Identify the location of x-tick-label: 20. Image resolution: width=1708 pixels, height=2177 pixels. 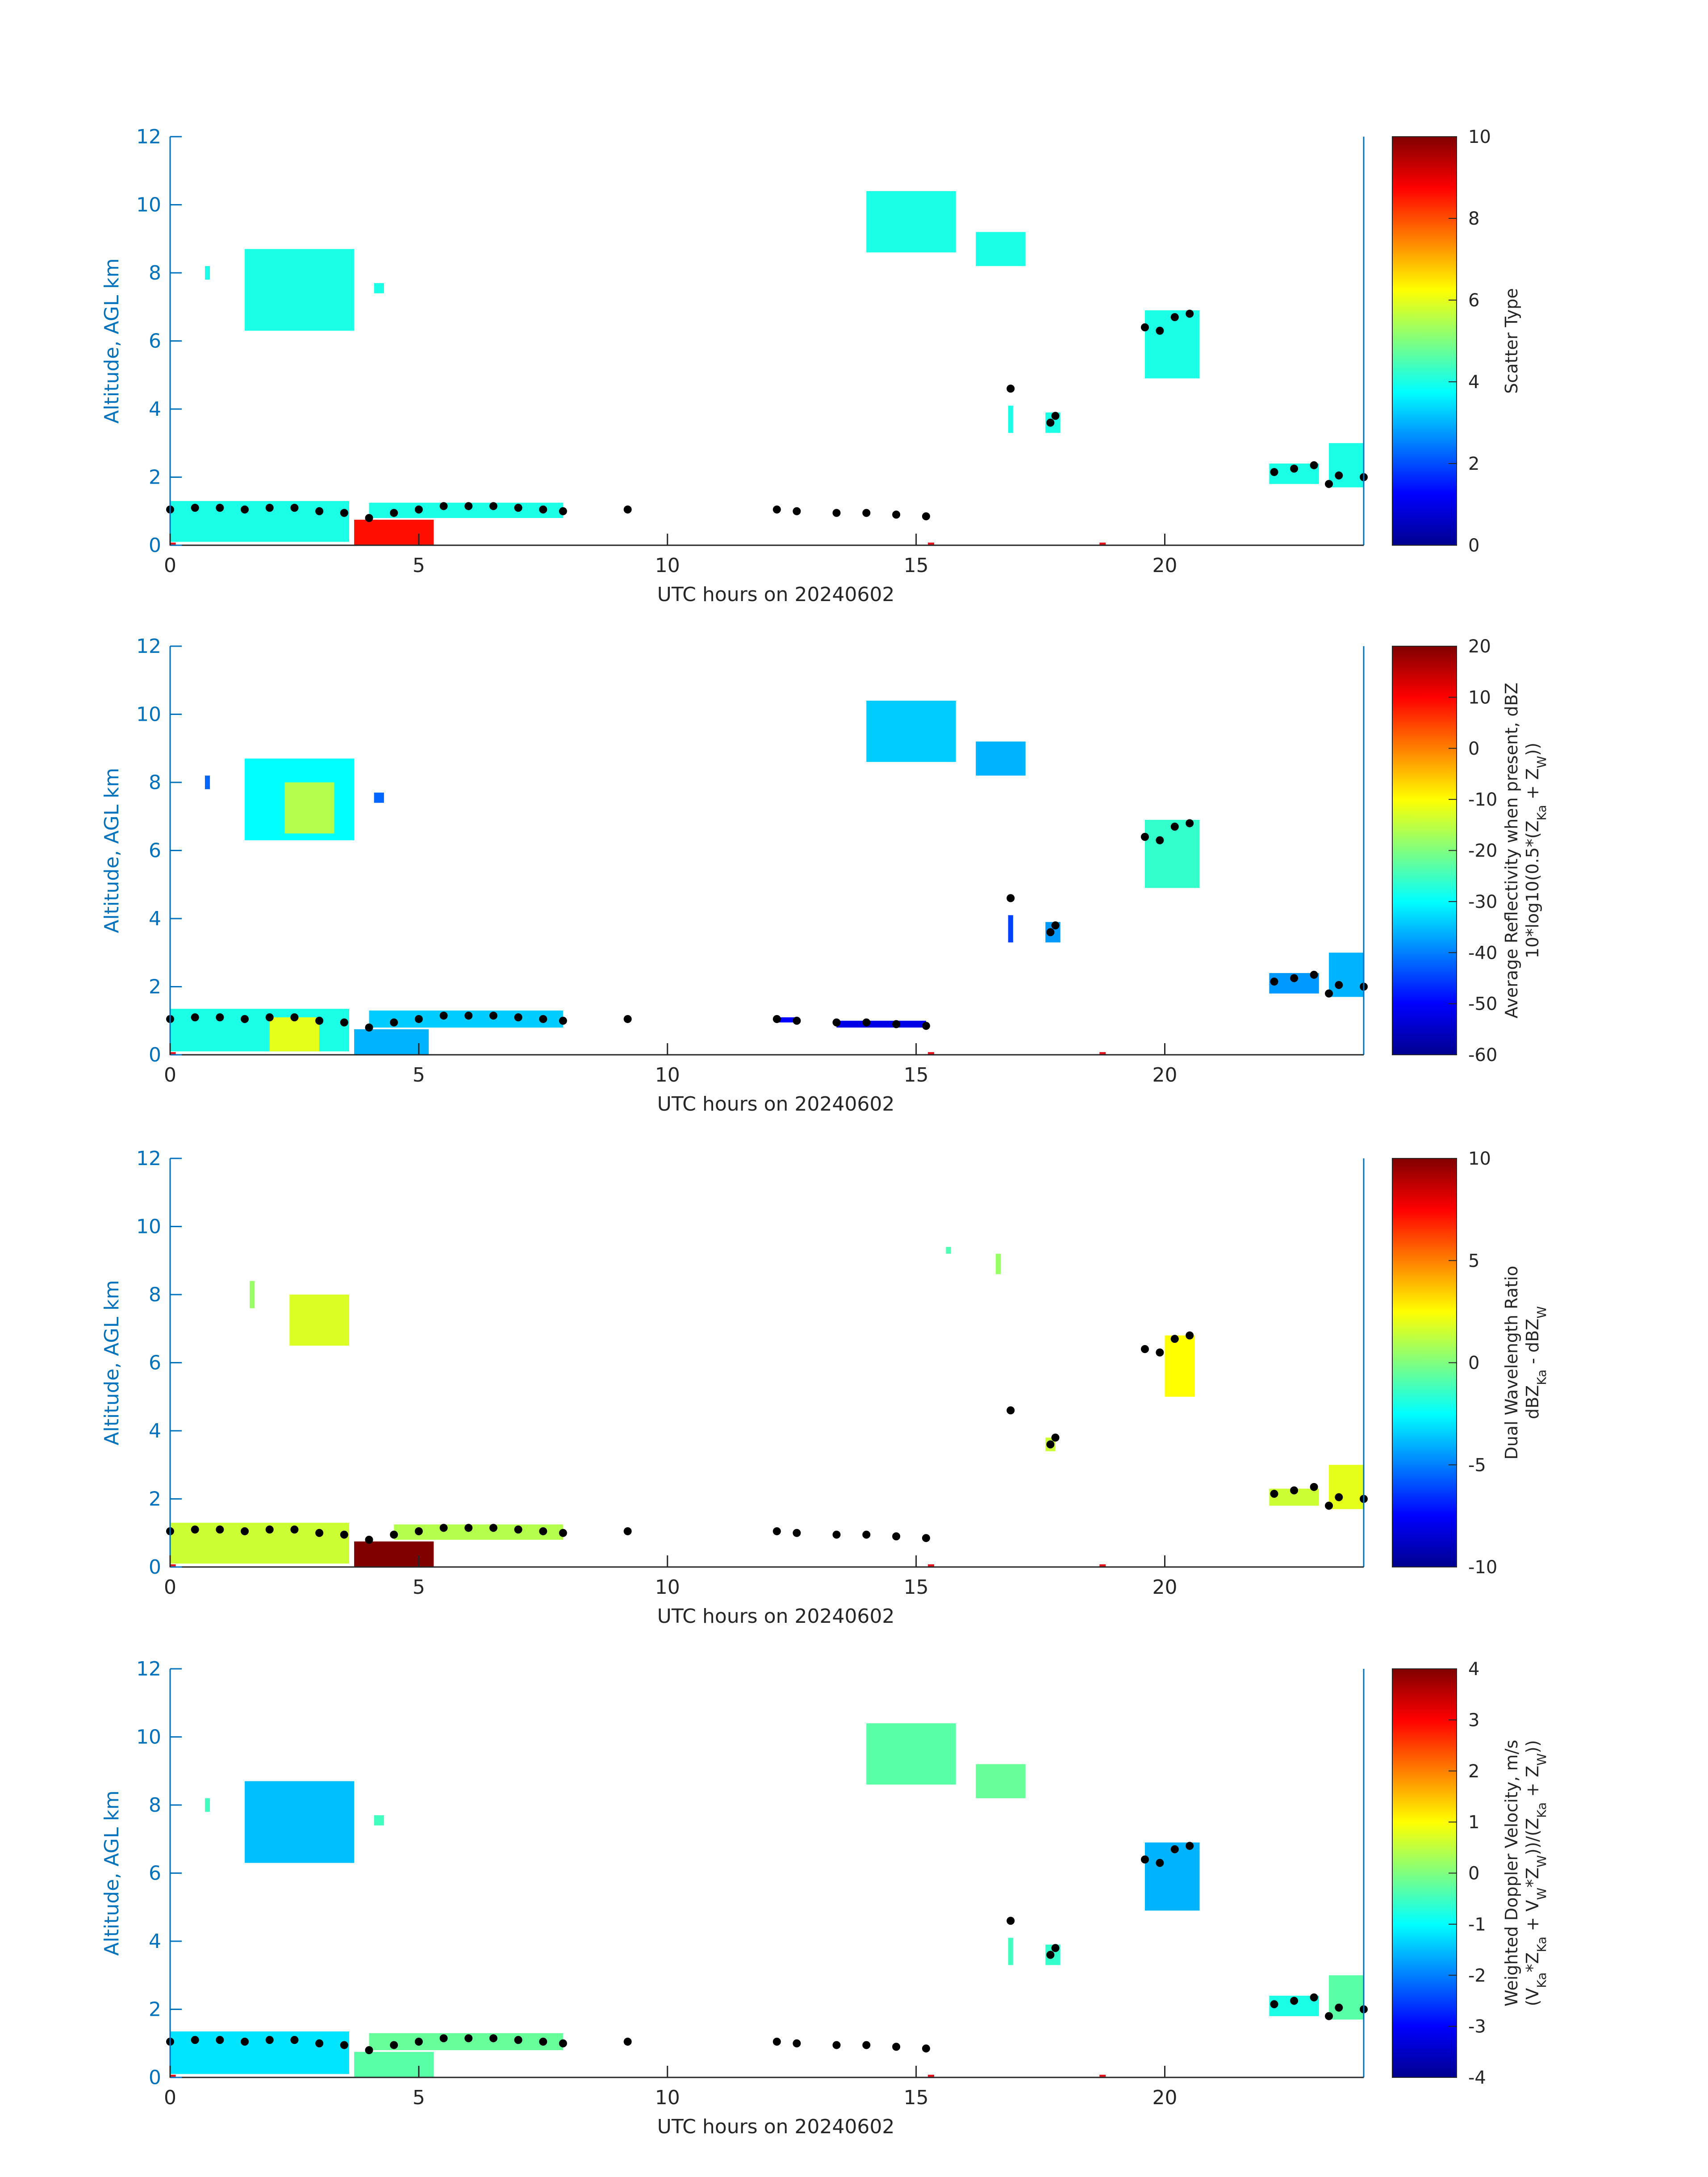
(1165, 1587).